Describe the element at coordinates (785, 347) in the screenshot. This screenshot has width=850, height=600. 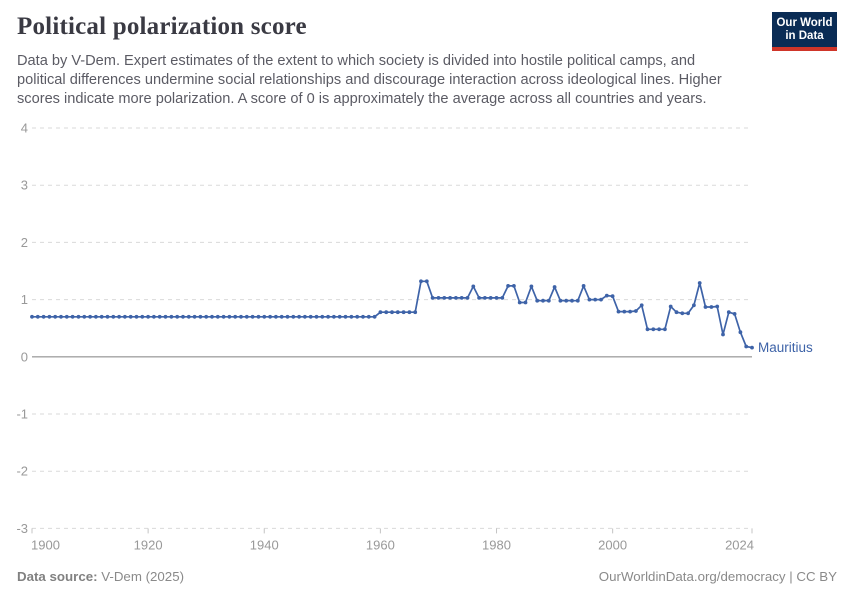
I see `series-label: Mauritius` at that location.